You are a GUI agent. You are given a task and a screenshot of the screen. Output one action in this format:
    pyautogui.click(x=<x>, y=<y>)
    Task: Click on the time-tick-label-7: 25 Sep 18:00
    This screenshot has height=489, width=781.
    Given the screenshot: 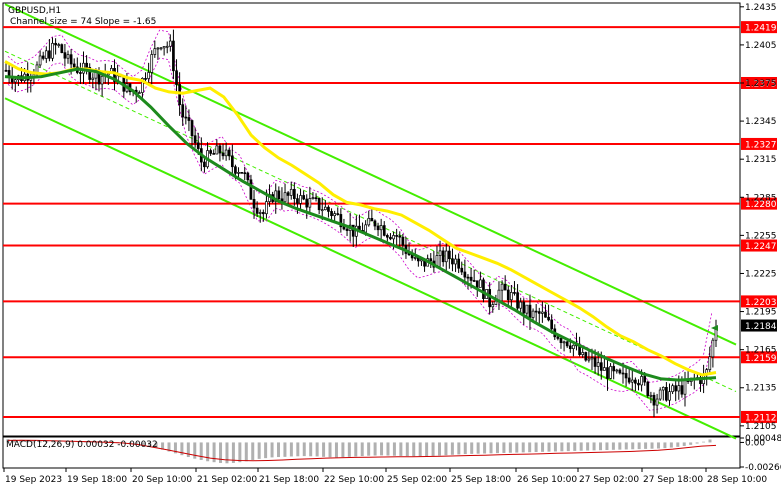 What is the action you would take?
    pyautogui.click(x=481, y=480)
    